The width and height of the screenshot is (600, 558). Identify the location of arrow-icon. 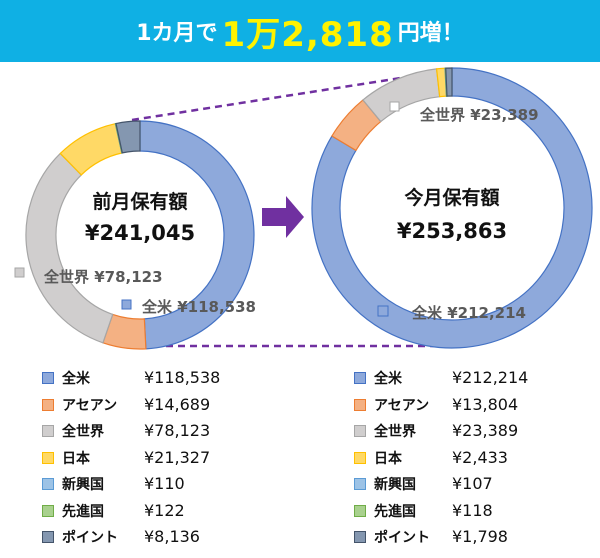
(283, 217).